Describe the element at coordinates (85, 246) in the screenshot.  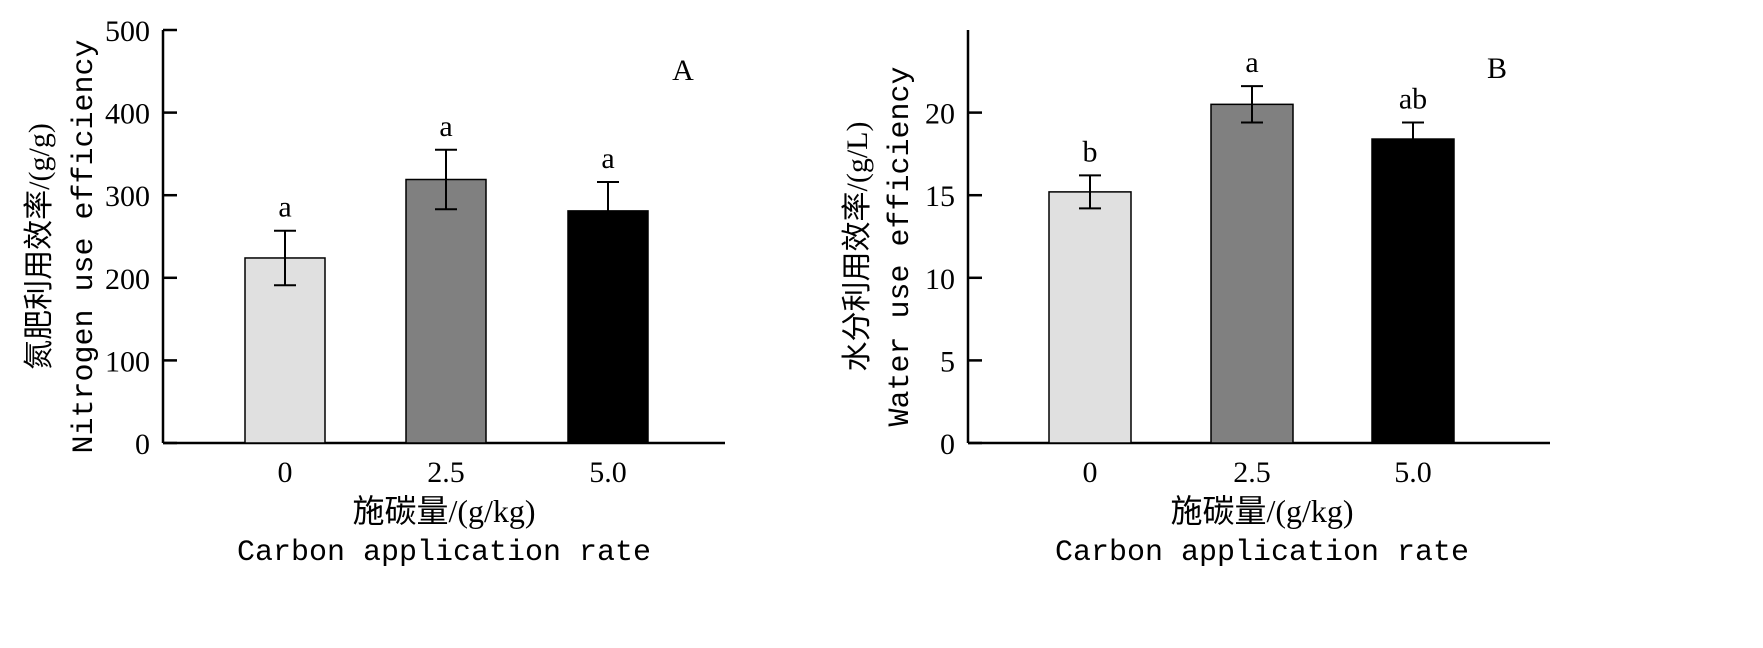
I see `y-axis-label-english: Nitrogen use efficiency` at that location.